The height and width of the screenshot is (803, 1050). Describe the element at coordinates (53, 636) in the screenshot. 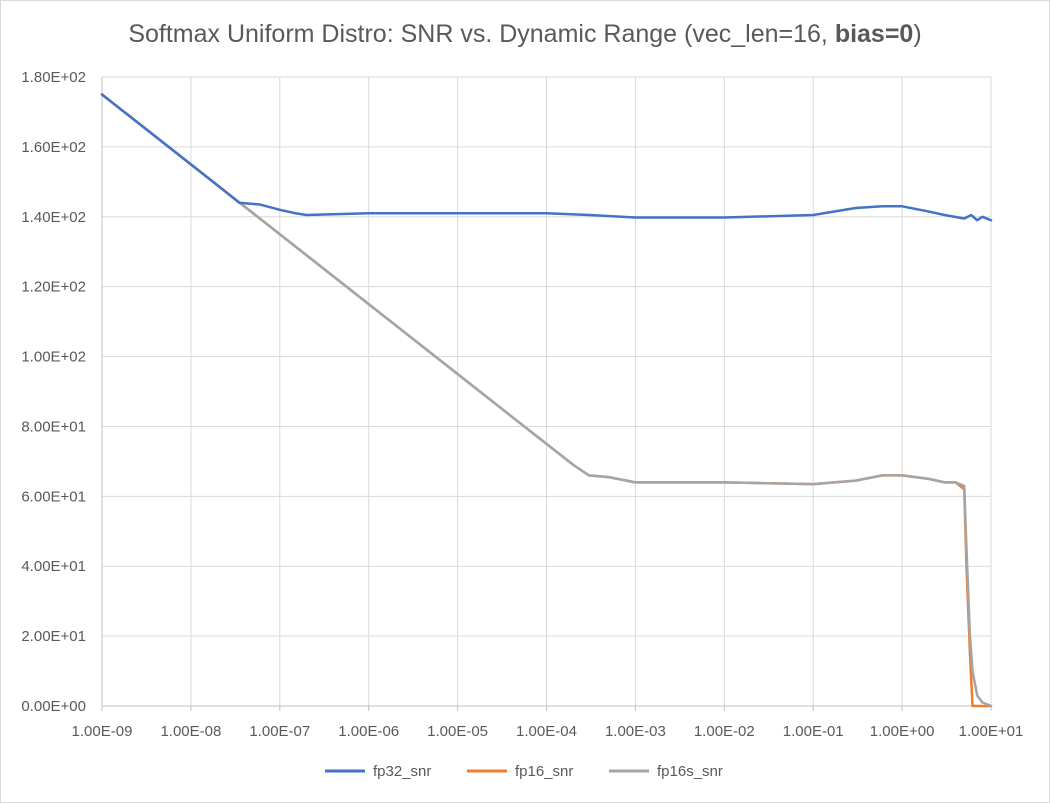

I see `y-tick-label: 2.00E+01` at that location.